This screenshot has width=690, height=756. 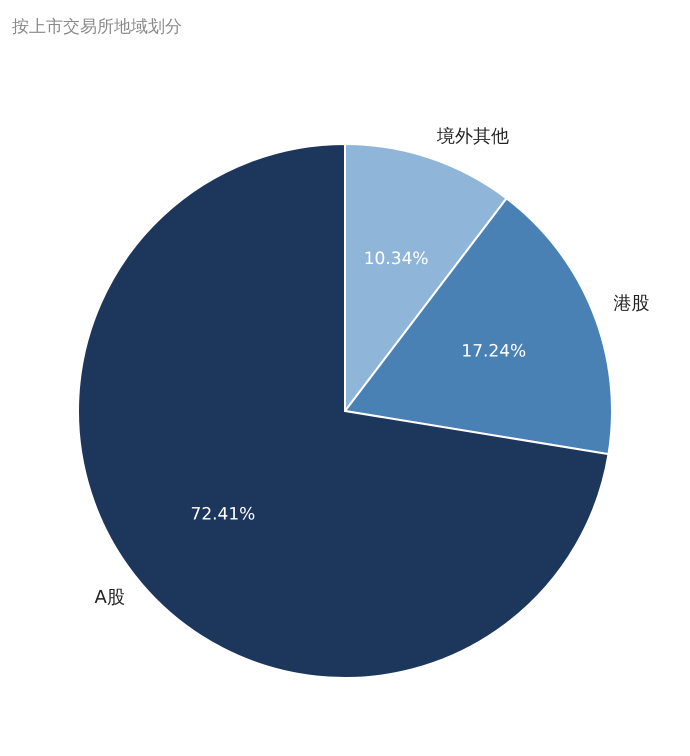 What do you see at coordinates (396, 258) in the screenshot?
I see `data-label: 10.34%` at bounding box center [396, 258].